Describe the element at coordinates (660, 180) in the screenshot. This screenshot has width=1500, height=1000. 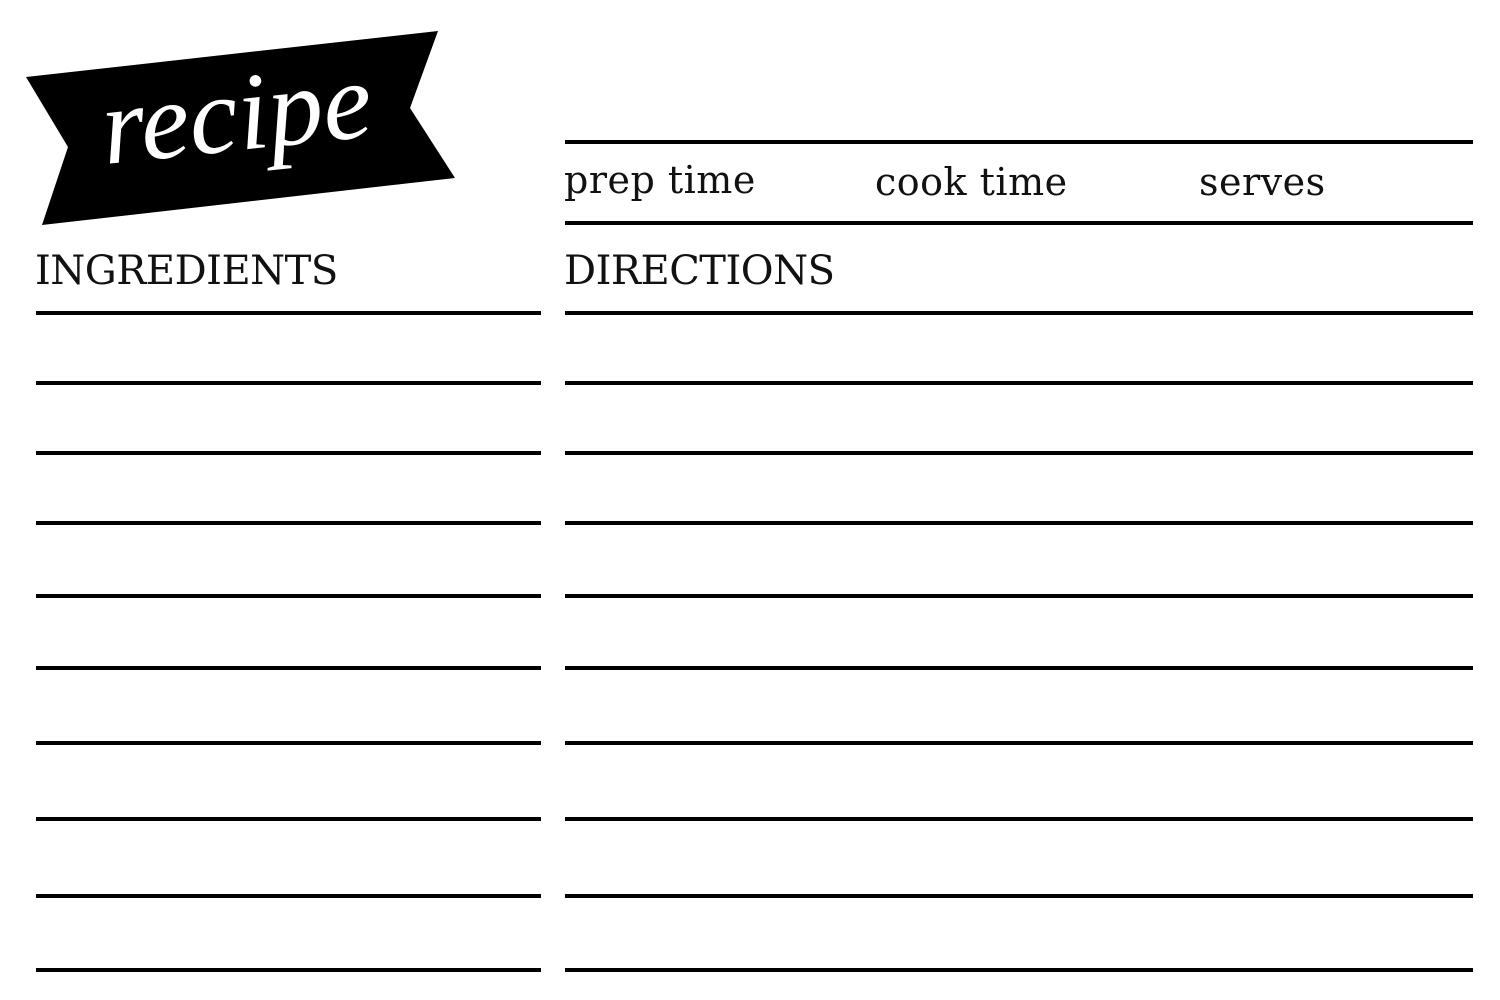
I see `prep-time-label: prep time` at that location.